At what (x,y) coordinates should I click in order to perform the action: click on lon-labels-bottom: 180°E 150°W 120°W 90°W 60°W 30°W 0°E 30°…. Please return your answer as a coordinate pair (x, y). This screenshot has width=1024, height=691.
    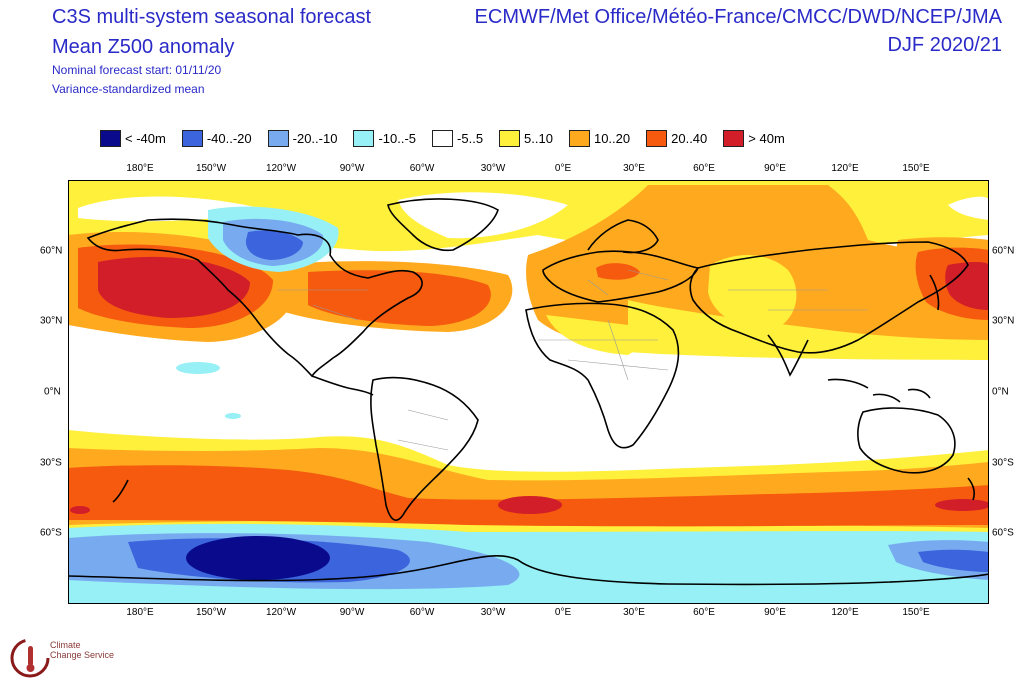
    Looking at the image, I should click on (512, 614).